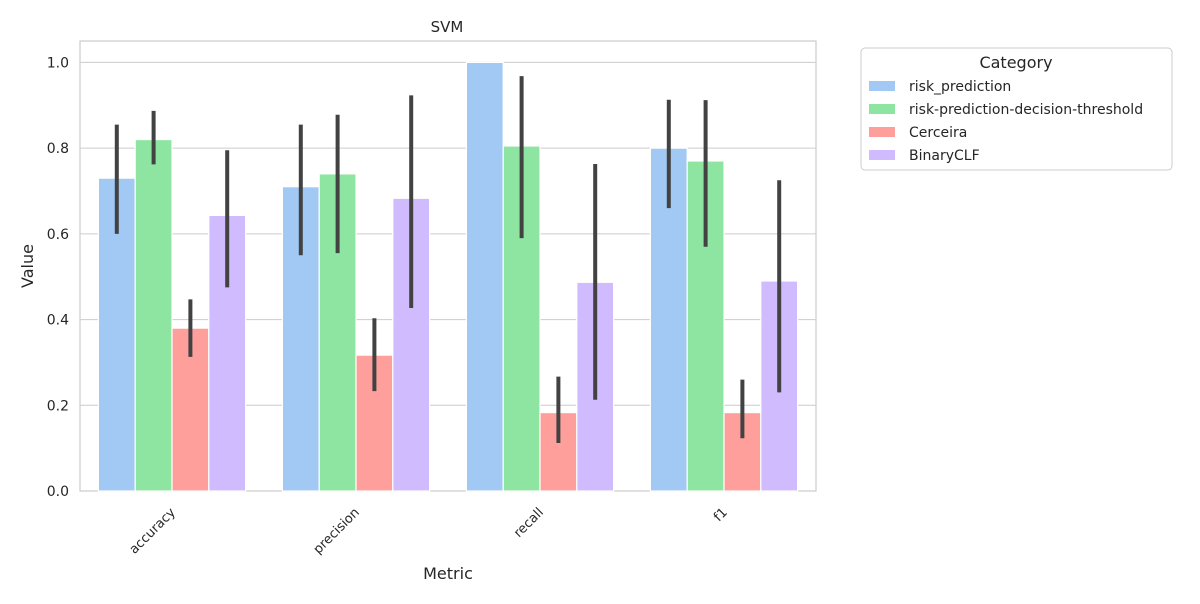 The width and height of the screenshot is (1200, 604). What do you see at coordinates (448, 573) in the screenshot?
I see `x-axis-label: Metric` at bounding box center [448, 573].